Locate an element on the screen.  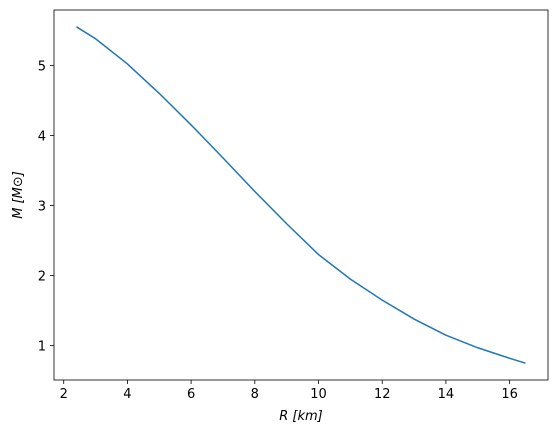
x-tick-label: 10 is located at coordinates (318, 394).